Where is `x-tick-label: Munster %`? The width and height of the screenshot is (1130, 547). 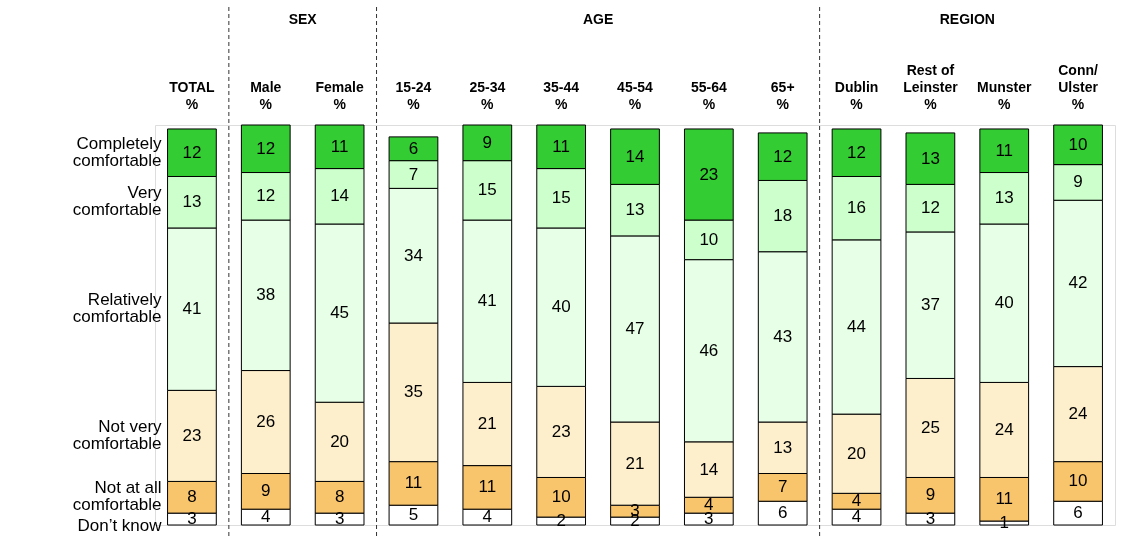 x-tick-label: Munster % is located at coordinates (1004, 95).